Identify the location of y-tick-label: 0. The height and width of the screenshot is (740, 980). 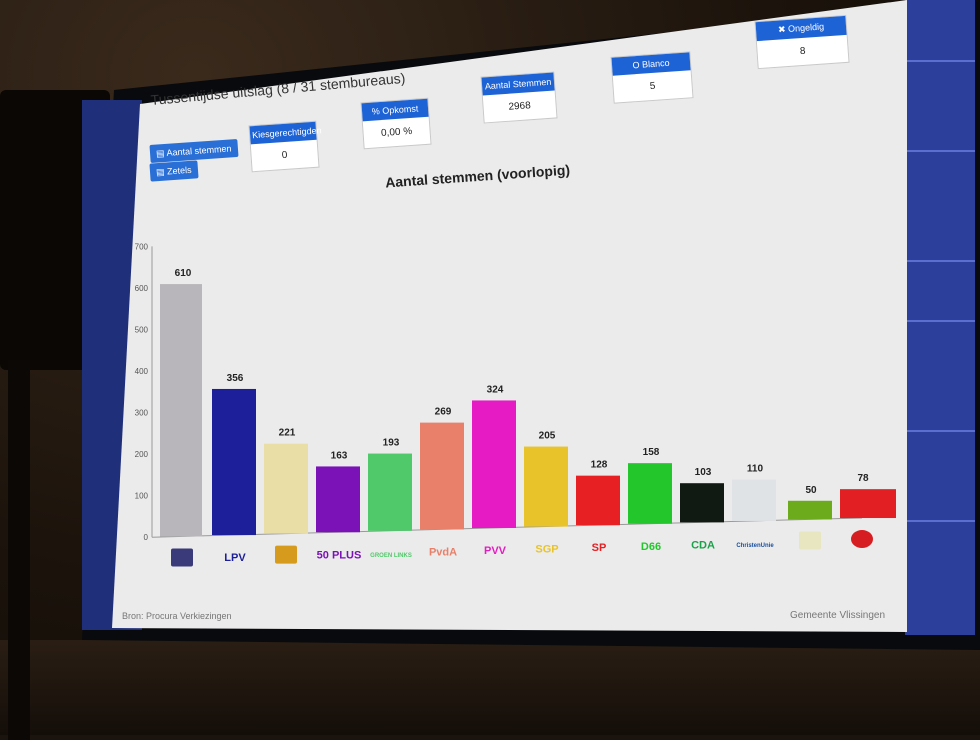
(146, 537).